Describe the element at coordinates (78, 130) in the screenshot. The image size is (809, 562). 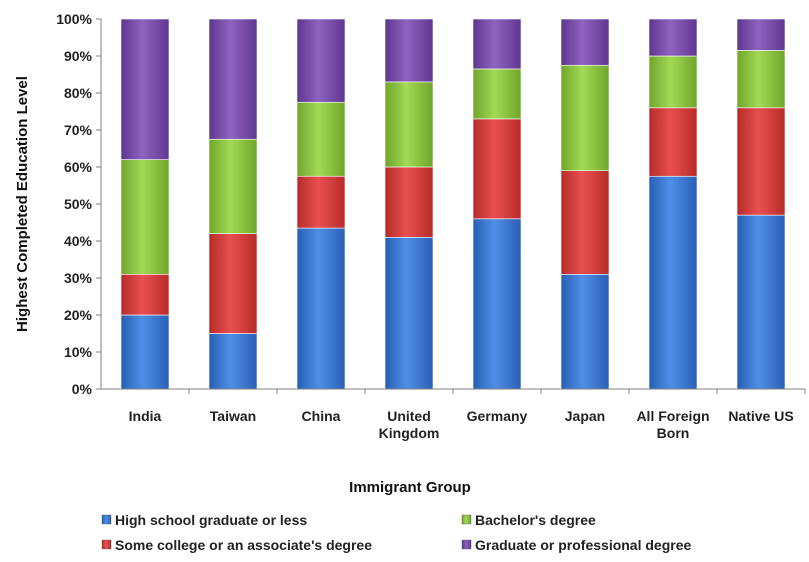
I see `y-tick-label: 70%` at that location.